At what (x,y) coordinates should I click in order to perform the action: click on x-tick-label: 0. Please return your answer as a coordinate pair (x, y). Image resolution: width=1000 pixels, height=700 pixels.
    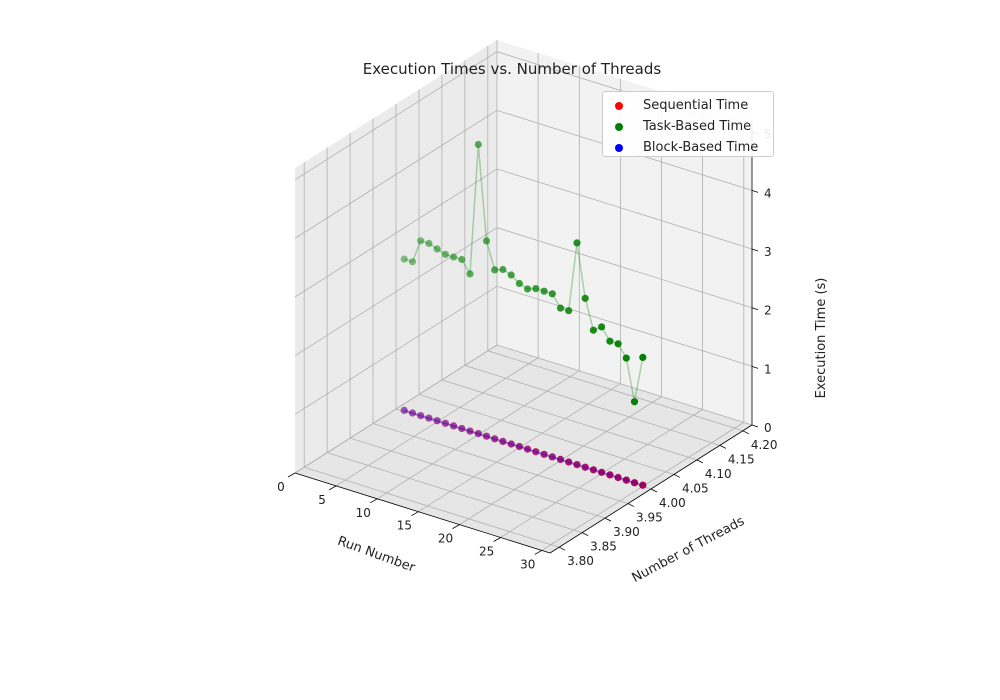
    Looking at the image, I should click on (281, 487).